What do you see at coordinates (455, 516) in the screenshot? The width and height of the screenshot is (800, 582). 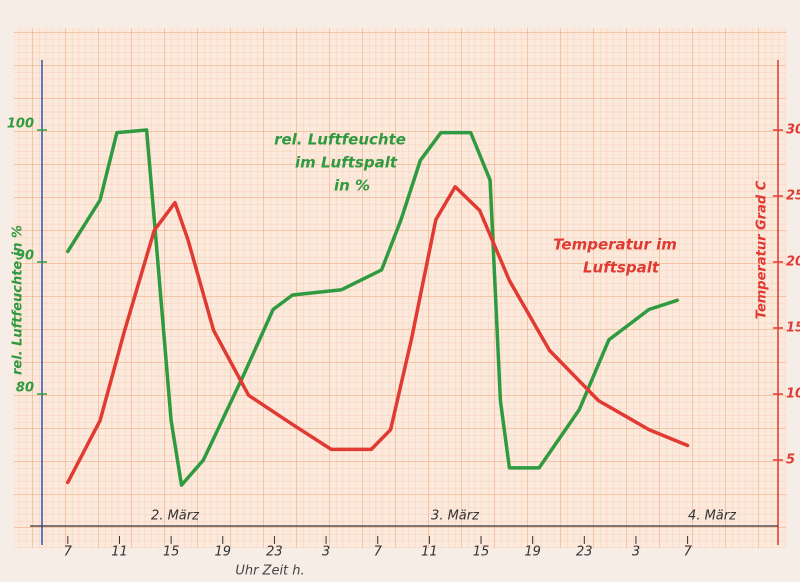 I see `date-label: 3. März` at bounding box center [455, 516].